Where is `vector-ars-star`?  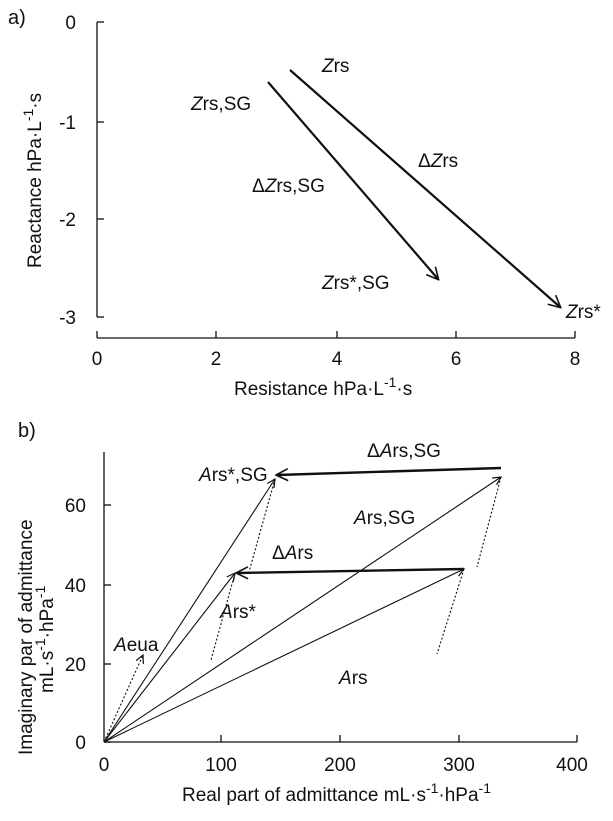
vector-ars-star is located at coordinates (169, 658).